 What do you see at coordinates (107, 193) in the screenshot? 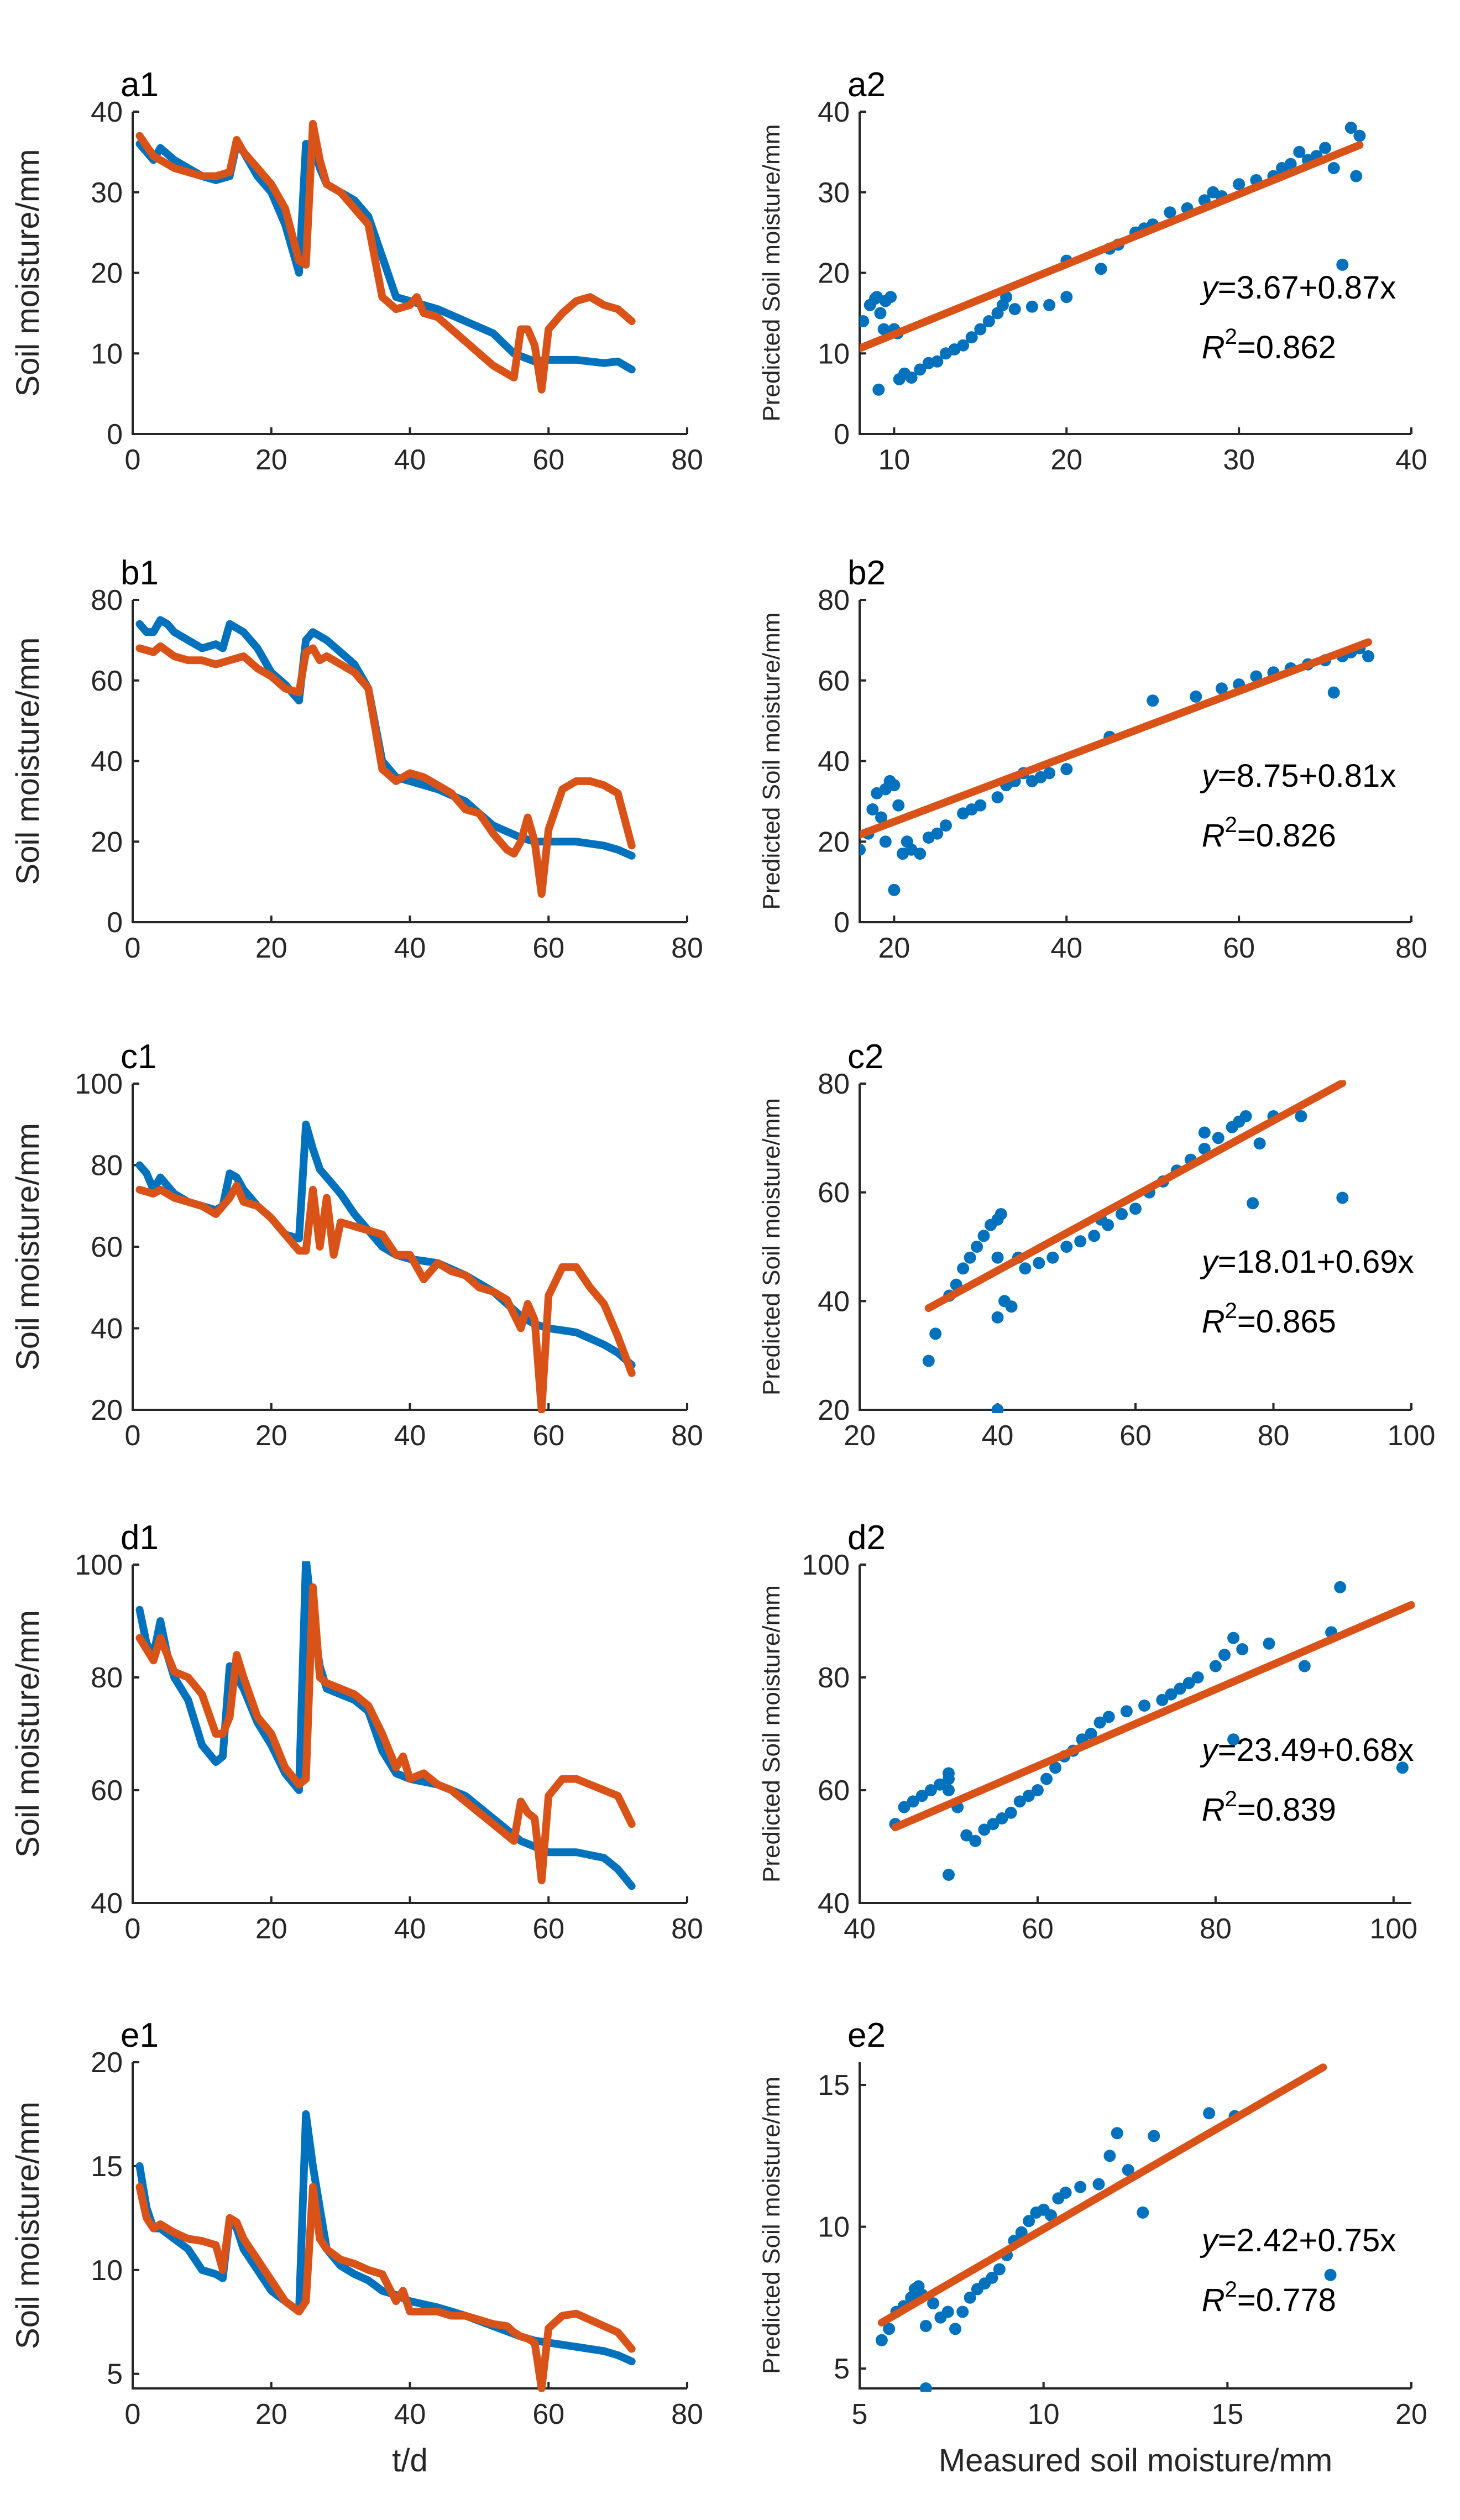
I see `y-tick-label: 30` at bounding box center [107, 193].